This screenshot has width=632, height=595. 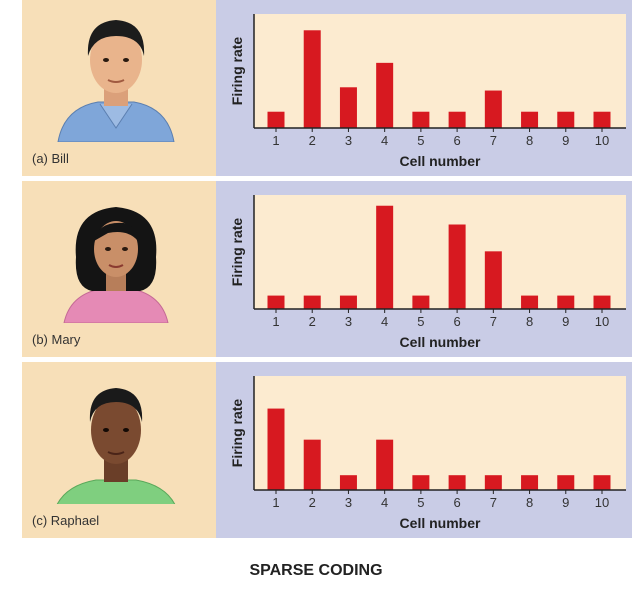 I want to click on portrait-area: (c) Raphael, so click(x=119, y=450).